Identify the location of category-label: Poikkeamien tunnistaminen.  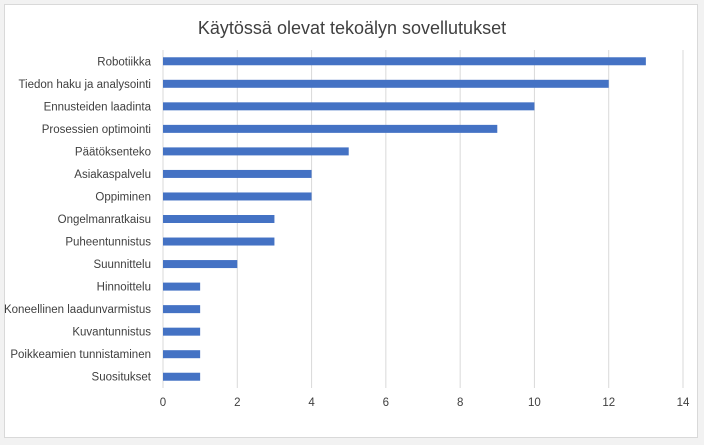
(80, 355).